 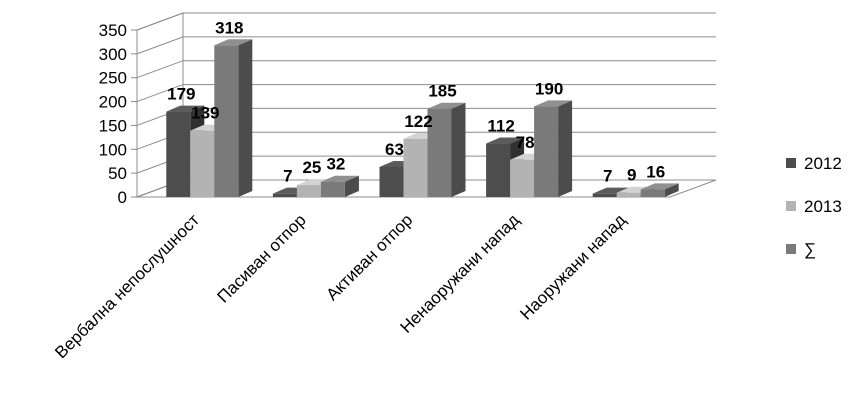 What do you see at coordinates (394, 149) in the screenshot?
I see `data-label: 63` at bounding box center [394, 149].